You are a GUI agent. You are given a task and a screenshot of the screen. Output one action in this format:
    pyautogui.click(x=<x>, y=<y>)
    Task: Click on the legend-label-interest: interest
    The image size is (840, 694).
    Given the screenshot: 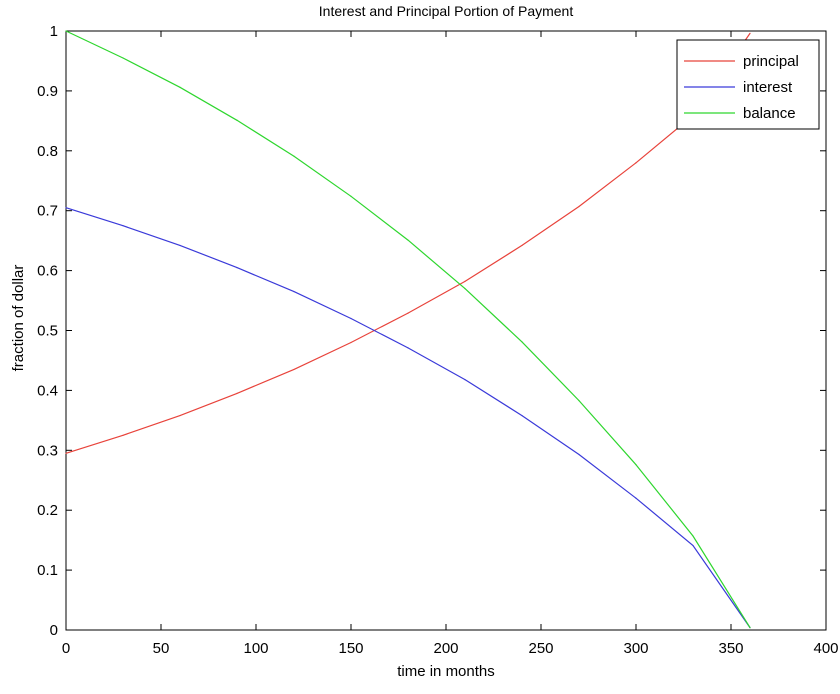 What is the action you would take?
    pyautogui.click(x=768, y=87)
    